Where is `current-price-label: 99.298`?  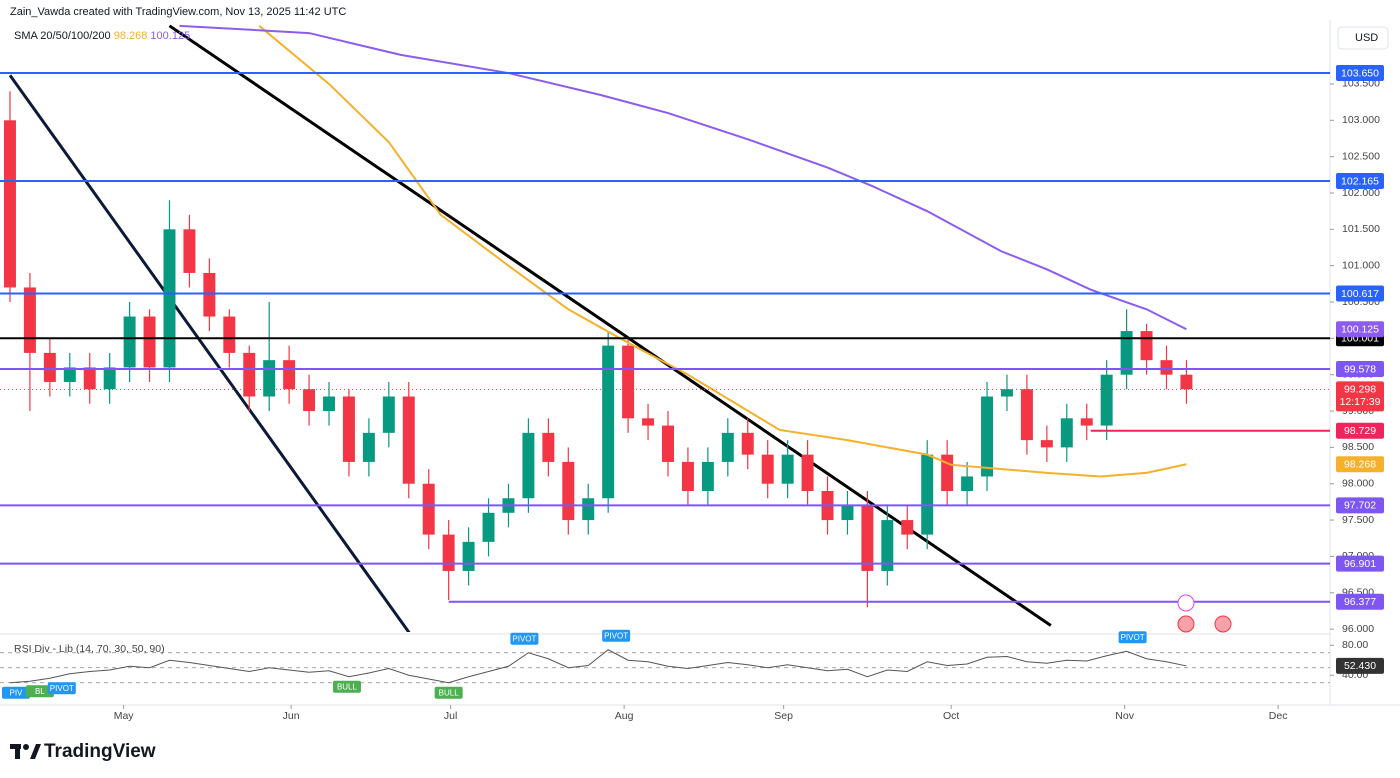 current-price-label: 99.298 is located at coordinates (1360, 390).